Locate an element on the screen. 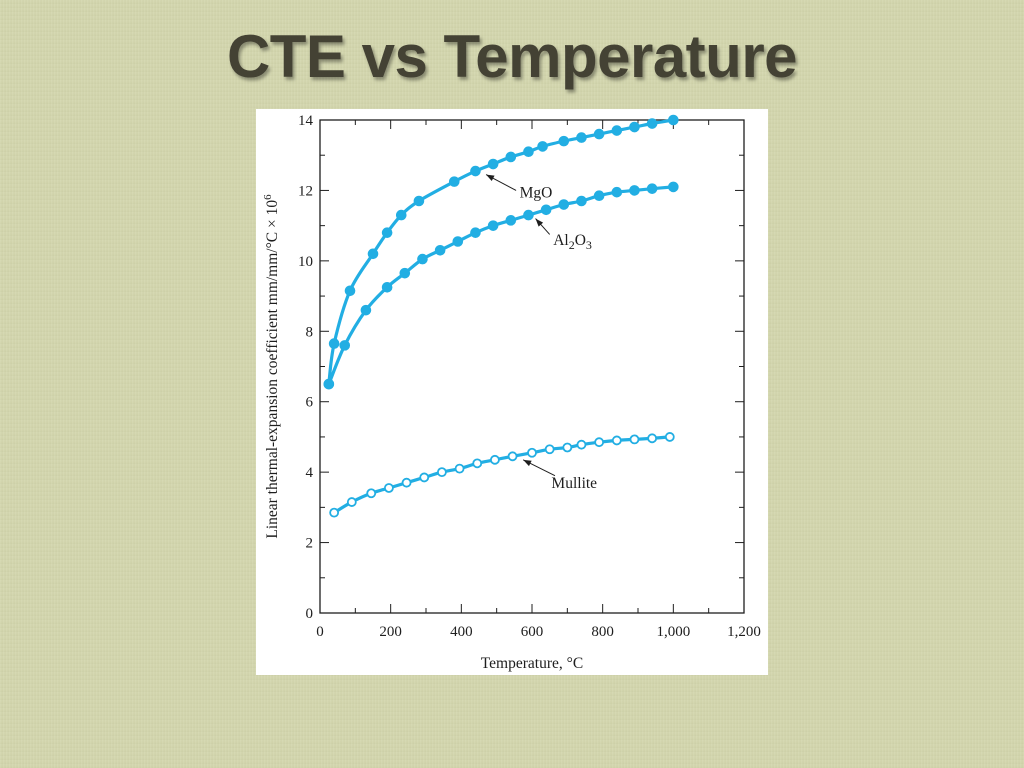 Image resolution: width=1024 pixels, height=768 pixels. series-label-al2o3: Al2O3 is located at coordinates (572, 242).